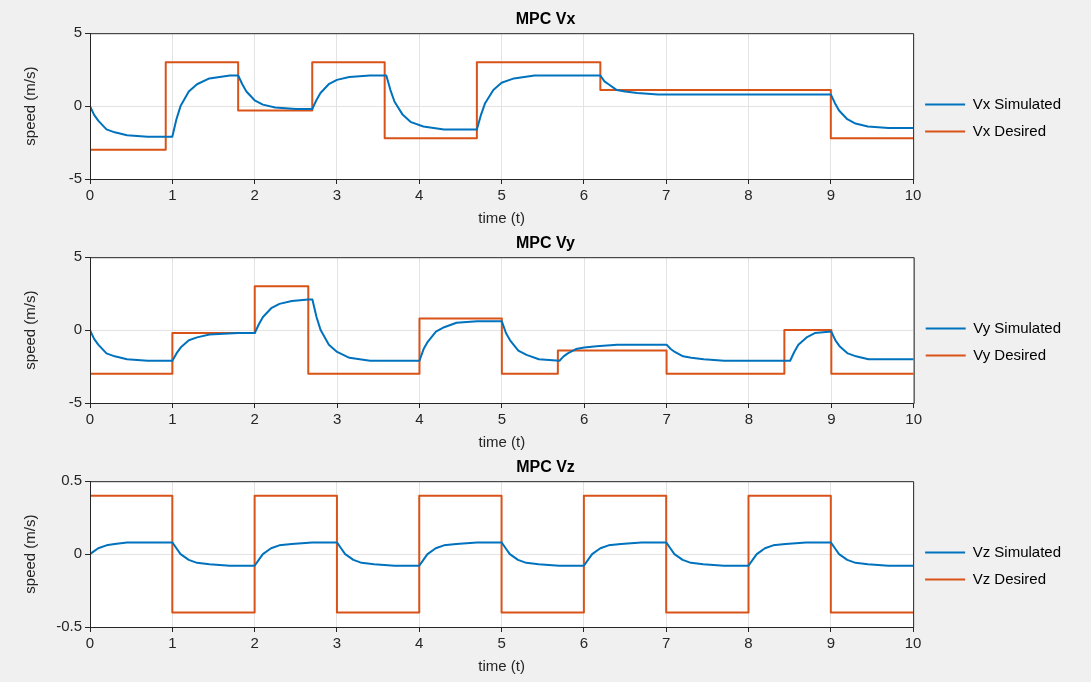 Image resolution: width=1091 pixels, height=682 pixels. What do you see at coordinates (1016, 103) in the screenshot?
I see `legend-label: Vx Simulated` at bounding box center [1016, 103].